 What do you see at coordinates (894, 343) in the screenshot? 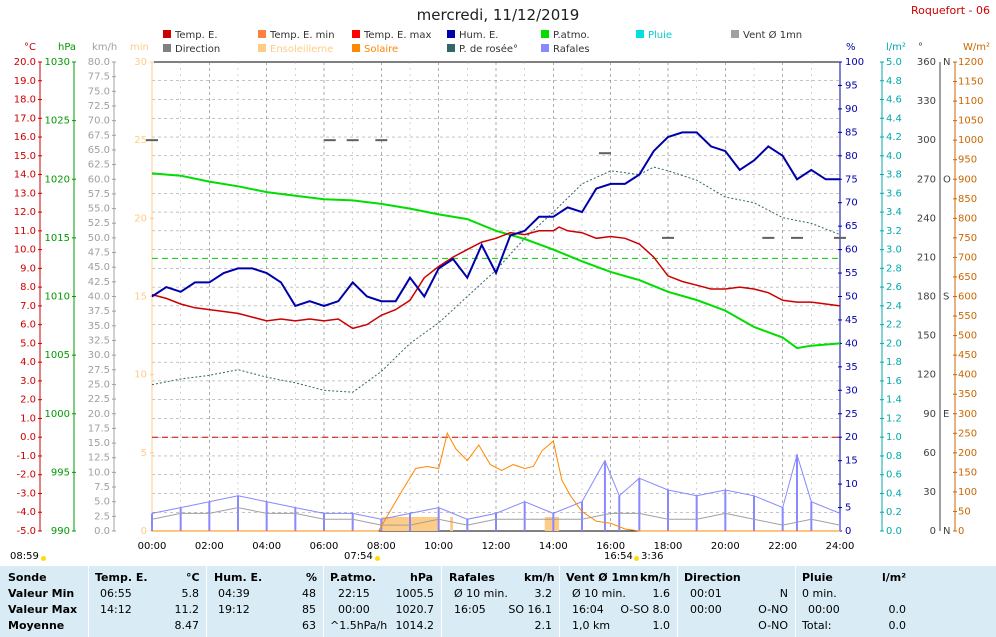
I see `rain-axis-tick-label: 2.0` at bounding box center [894, 343].